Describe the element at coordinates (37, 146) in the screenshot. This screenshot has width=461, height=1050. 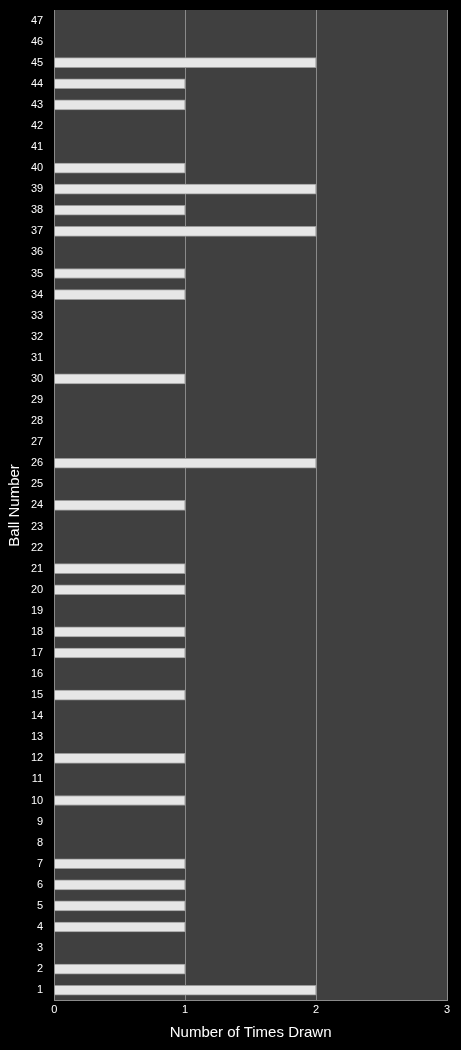
I see `y-tick-label: 41` at that location.